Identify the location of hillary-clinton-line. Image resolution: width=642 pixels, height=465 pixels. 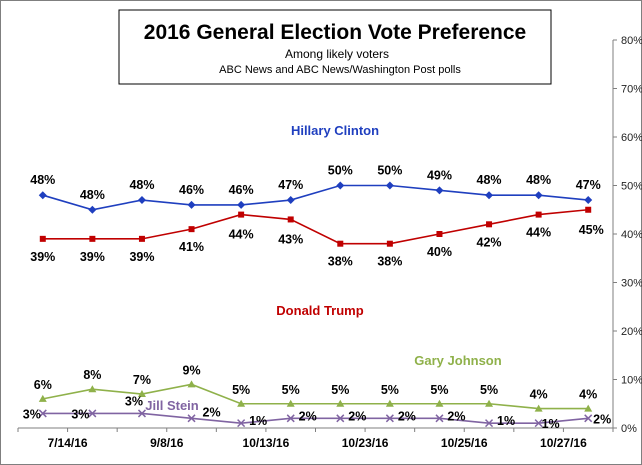
(315, 197).